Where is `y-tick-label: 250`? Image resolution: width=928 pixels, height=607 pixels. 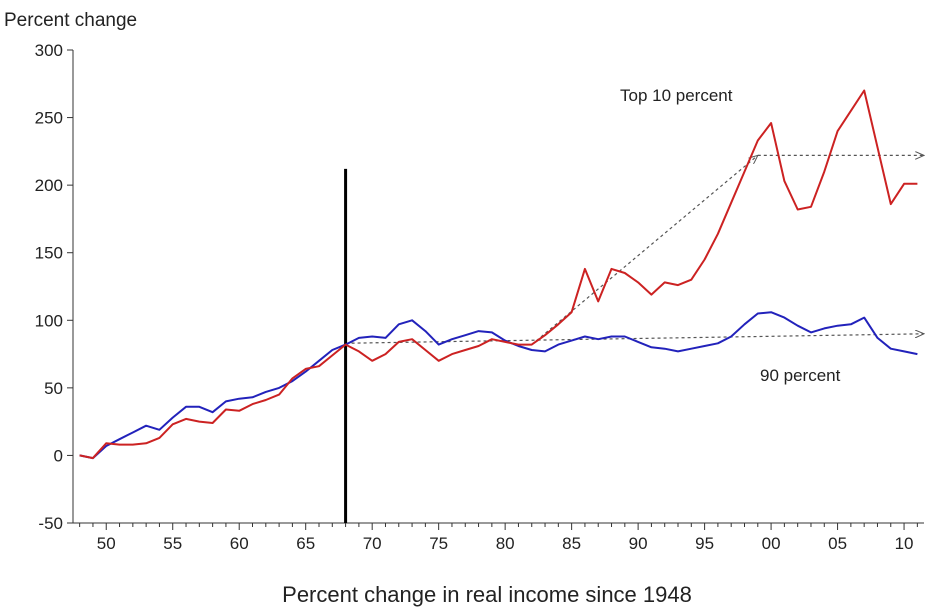
y-tick-label: 250 is located at coordinates (49, 118).